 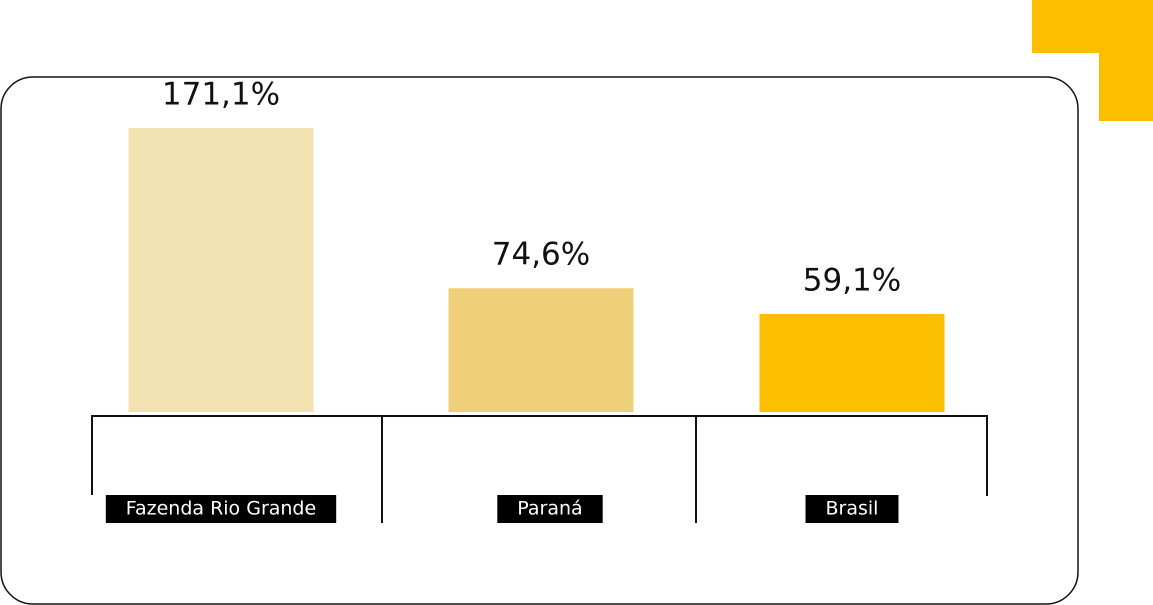 I want to click on value-label: 59,1%, so click(x=852, y=280).